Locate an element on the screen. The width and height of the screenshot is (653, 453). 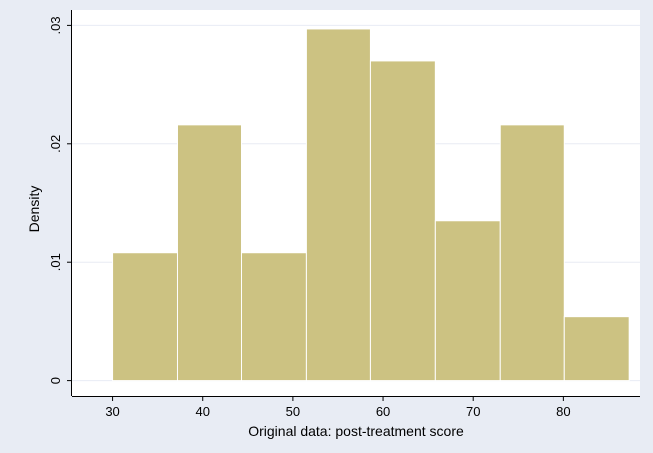
y-tick-label-0: 0 is located at coordinates (55, 380).